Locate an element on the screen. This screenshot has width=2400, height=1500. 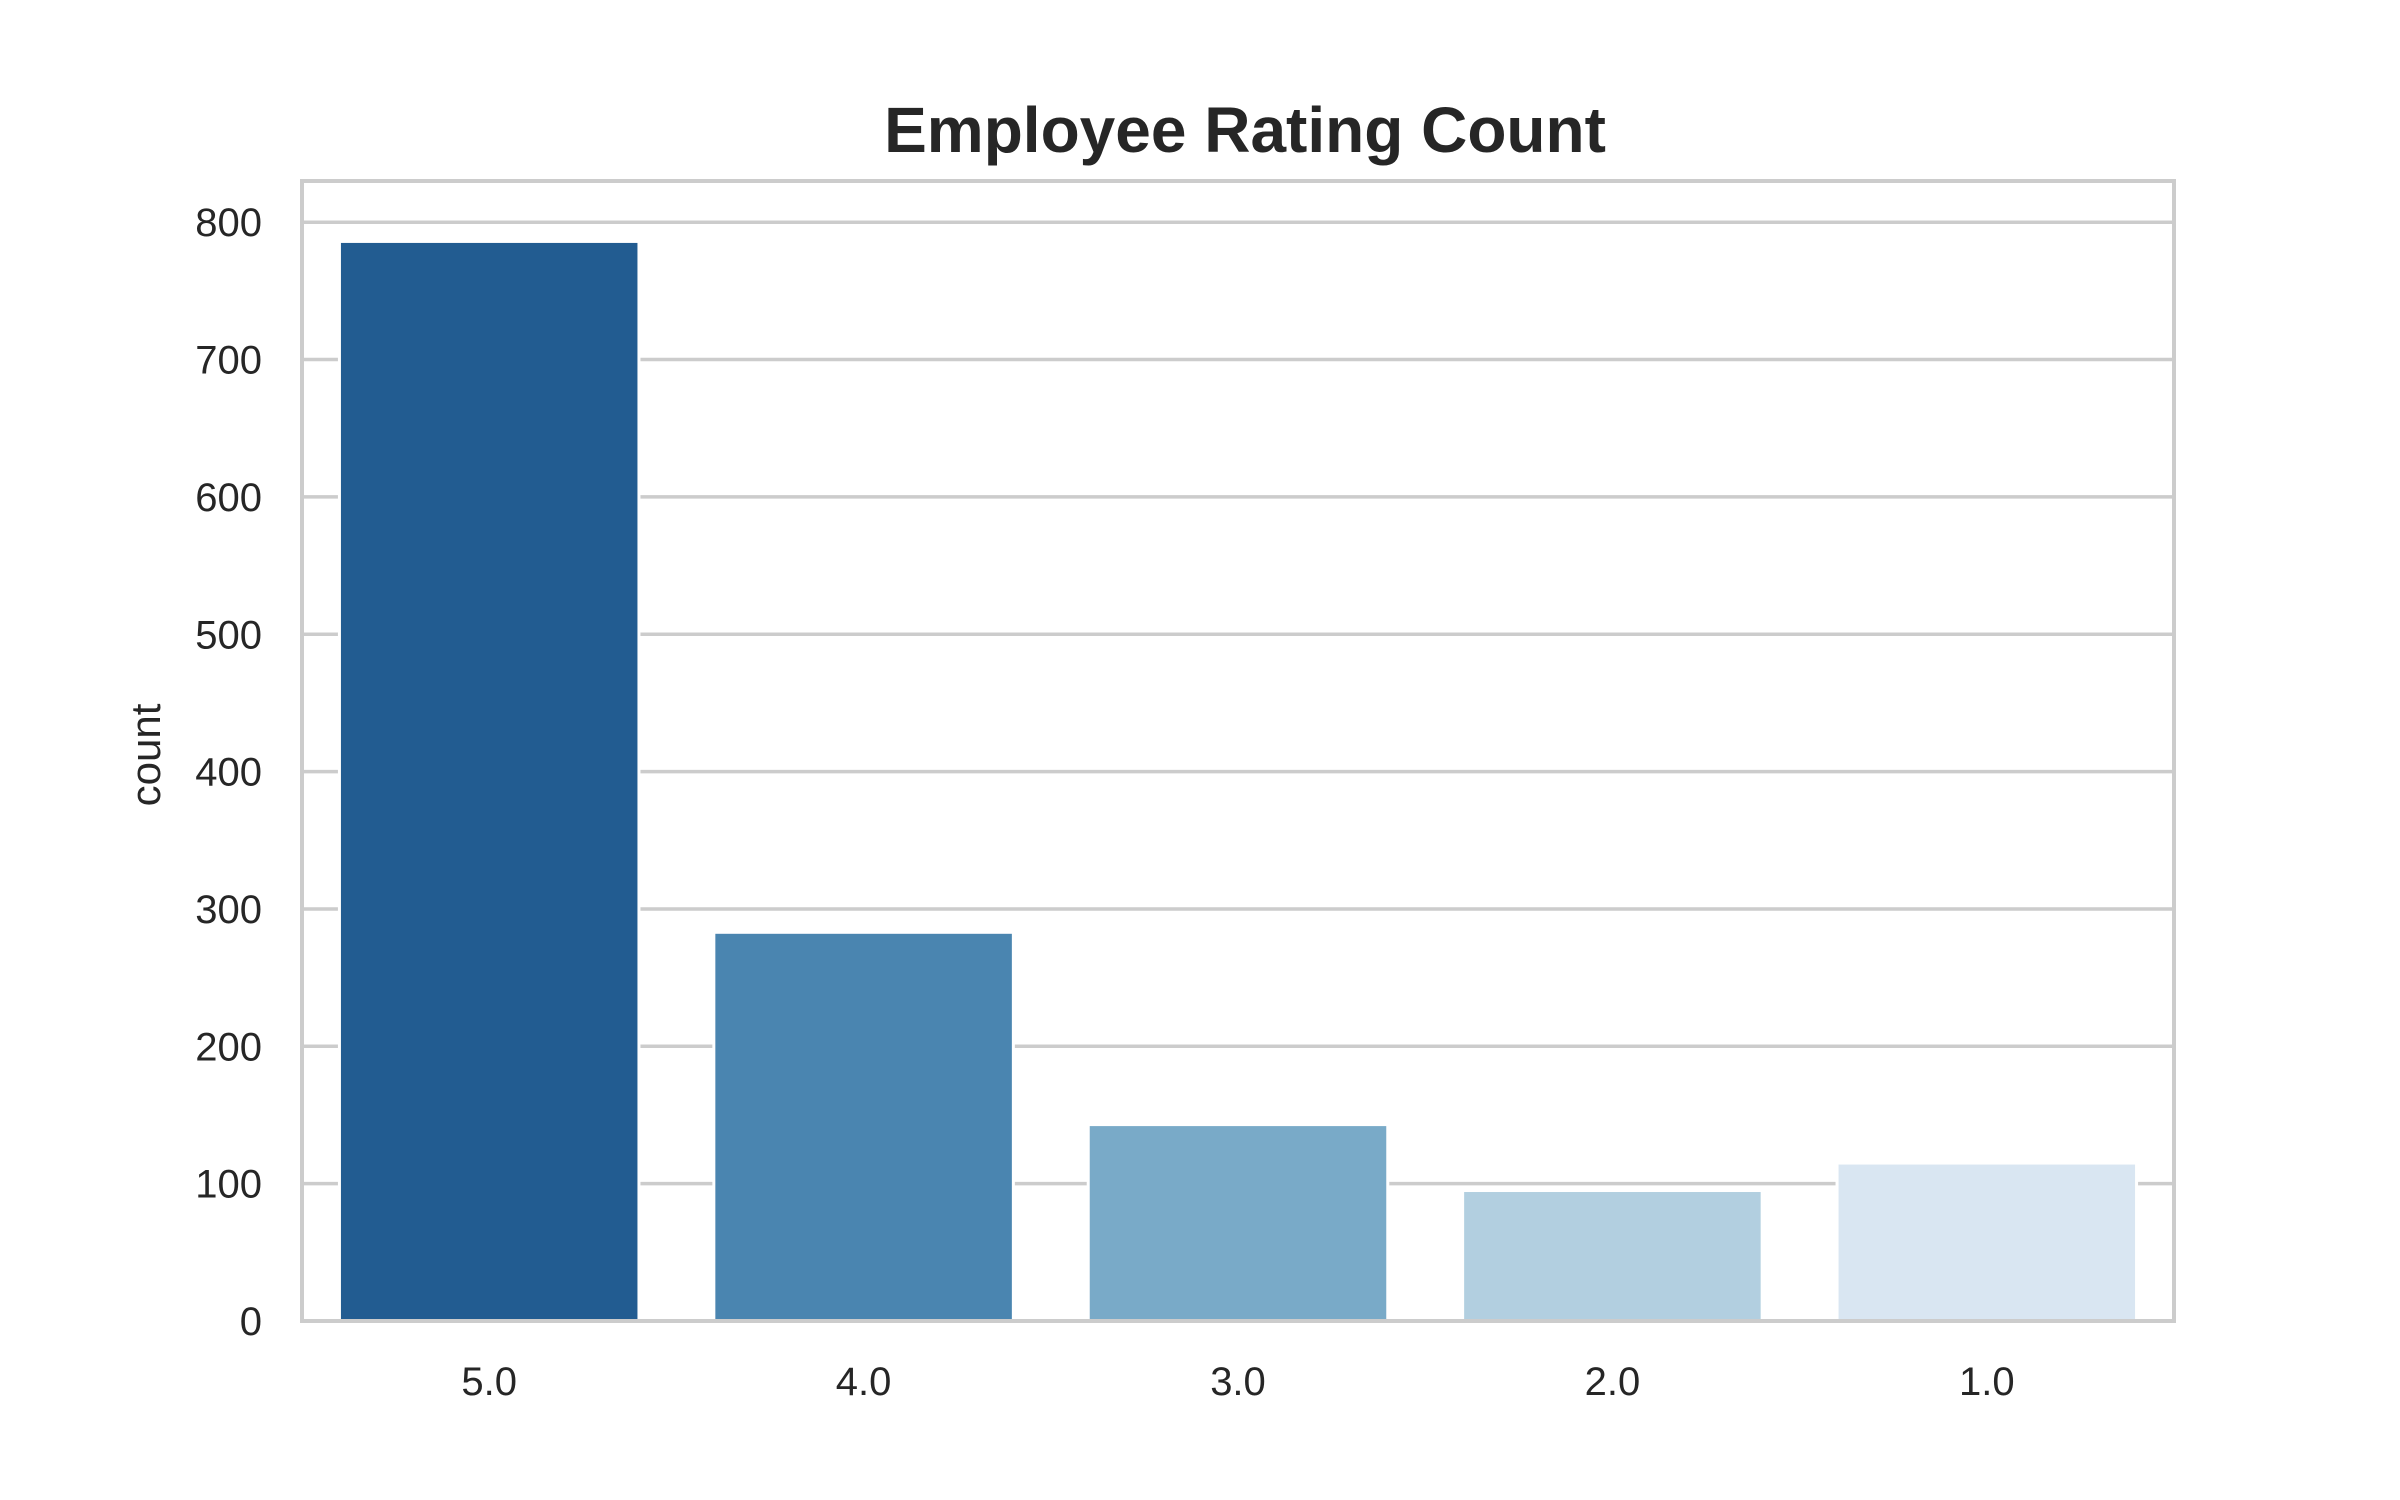
y-tick-label: 500 is located at coordinates (228, 635).